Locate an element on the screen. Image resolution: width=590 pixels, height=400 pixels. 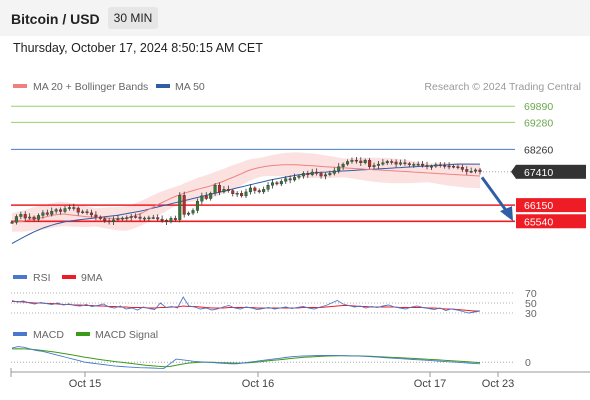
level-label-66150: 66150 is located at coordinates (538, 206).